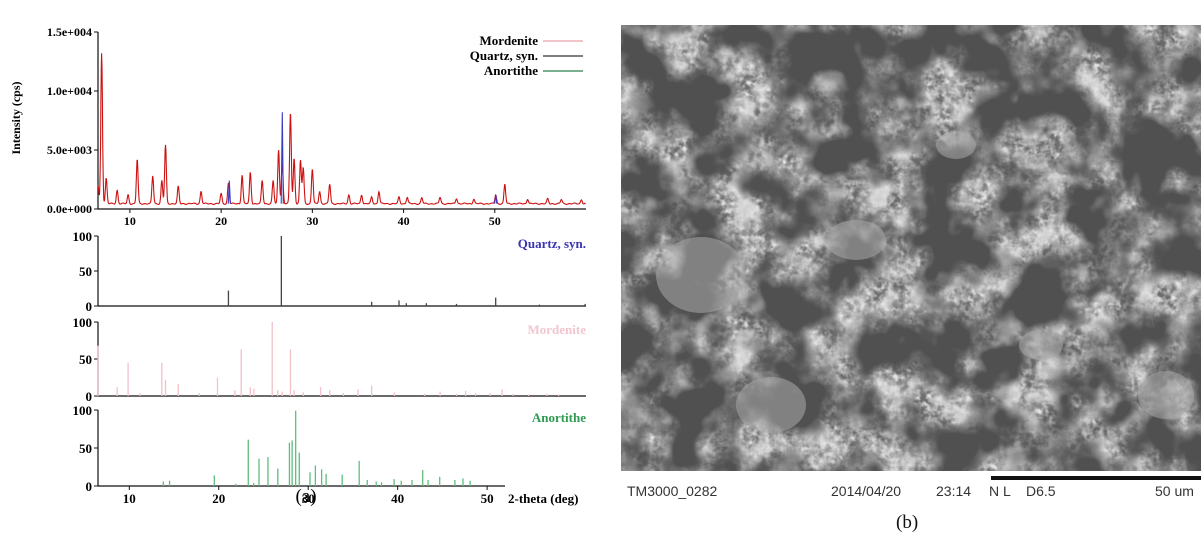  Describe the element at coordinates (329, 271) in the screenshot. I see `quartz-reference-panel: 0 50 100 Quartz, syn.` at that location.